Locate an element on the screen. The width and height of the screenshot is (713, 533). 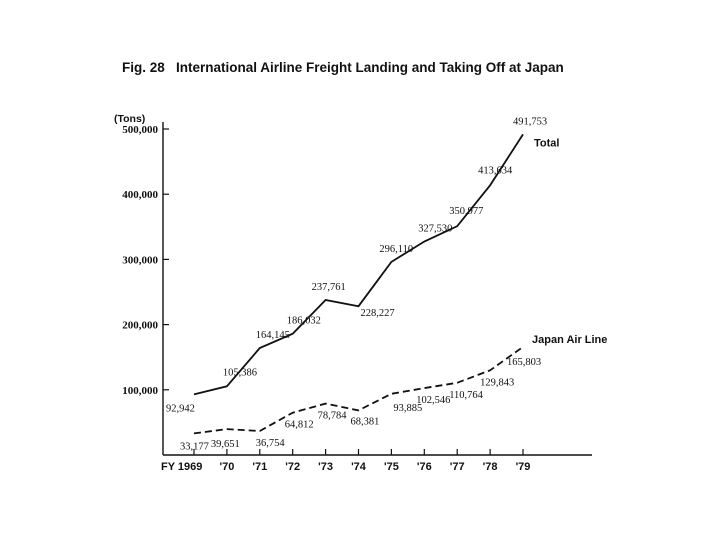
data-label: 102,546 is located at coordinates (433, 400).